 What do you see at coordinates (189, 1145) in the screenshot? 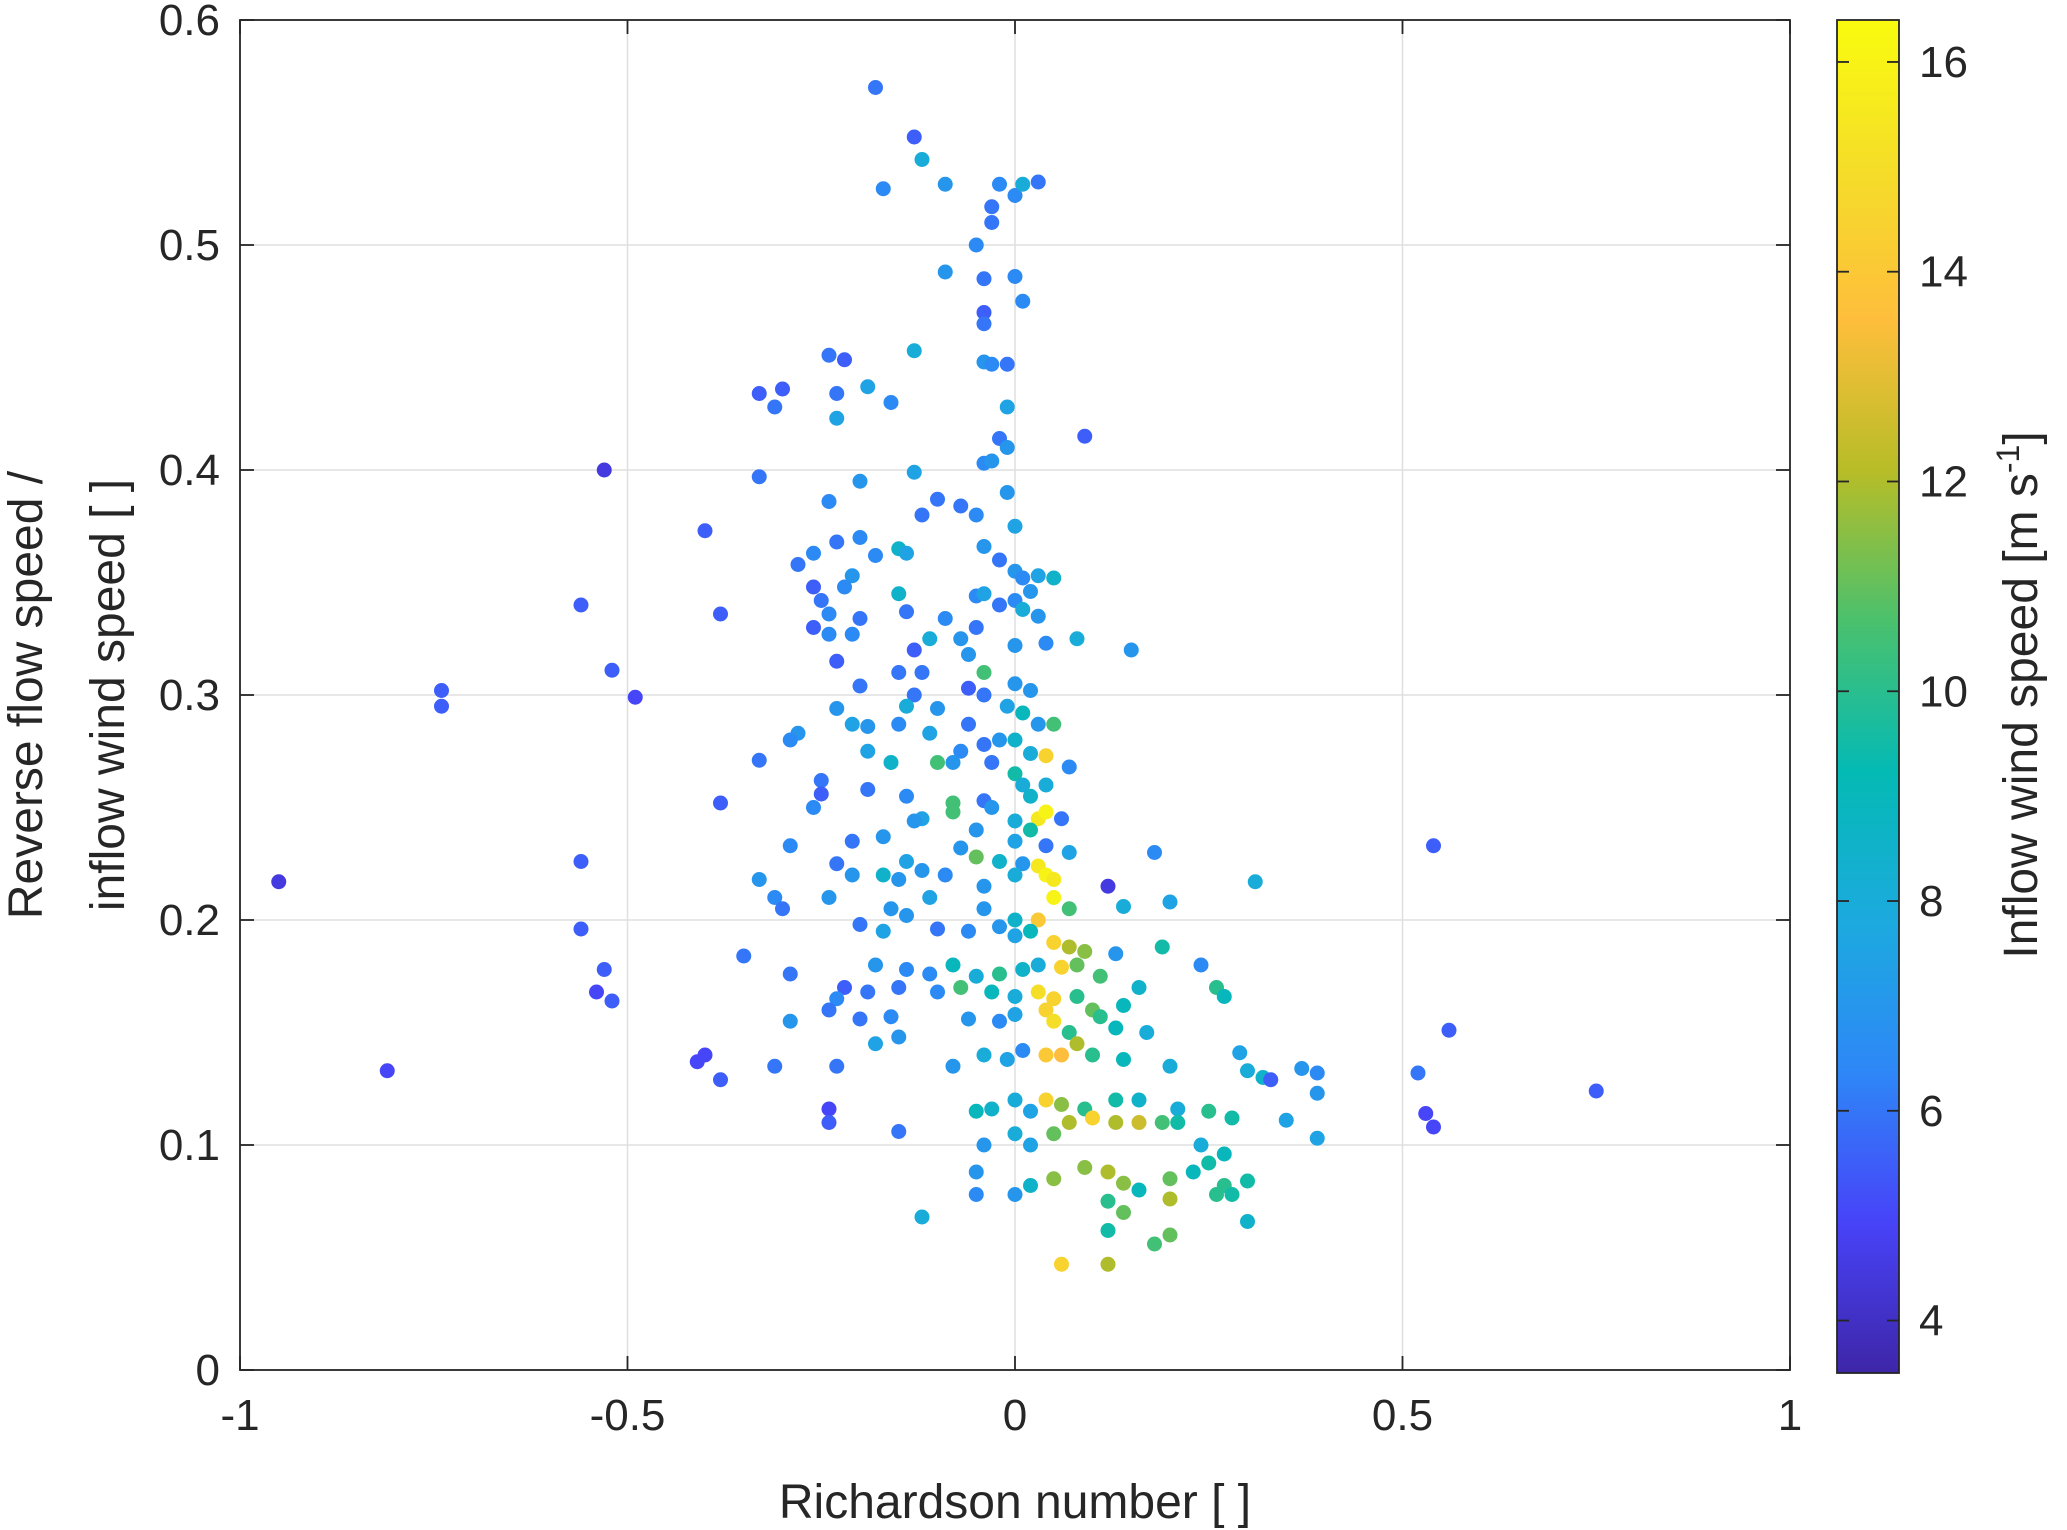
I see `y-tick-label: 0.1` at bounding box center [189, 1145].